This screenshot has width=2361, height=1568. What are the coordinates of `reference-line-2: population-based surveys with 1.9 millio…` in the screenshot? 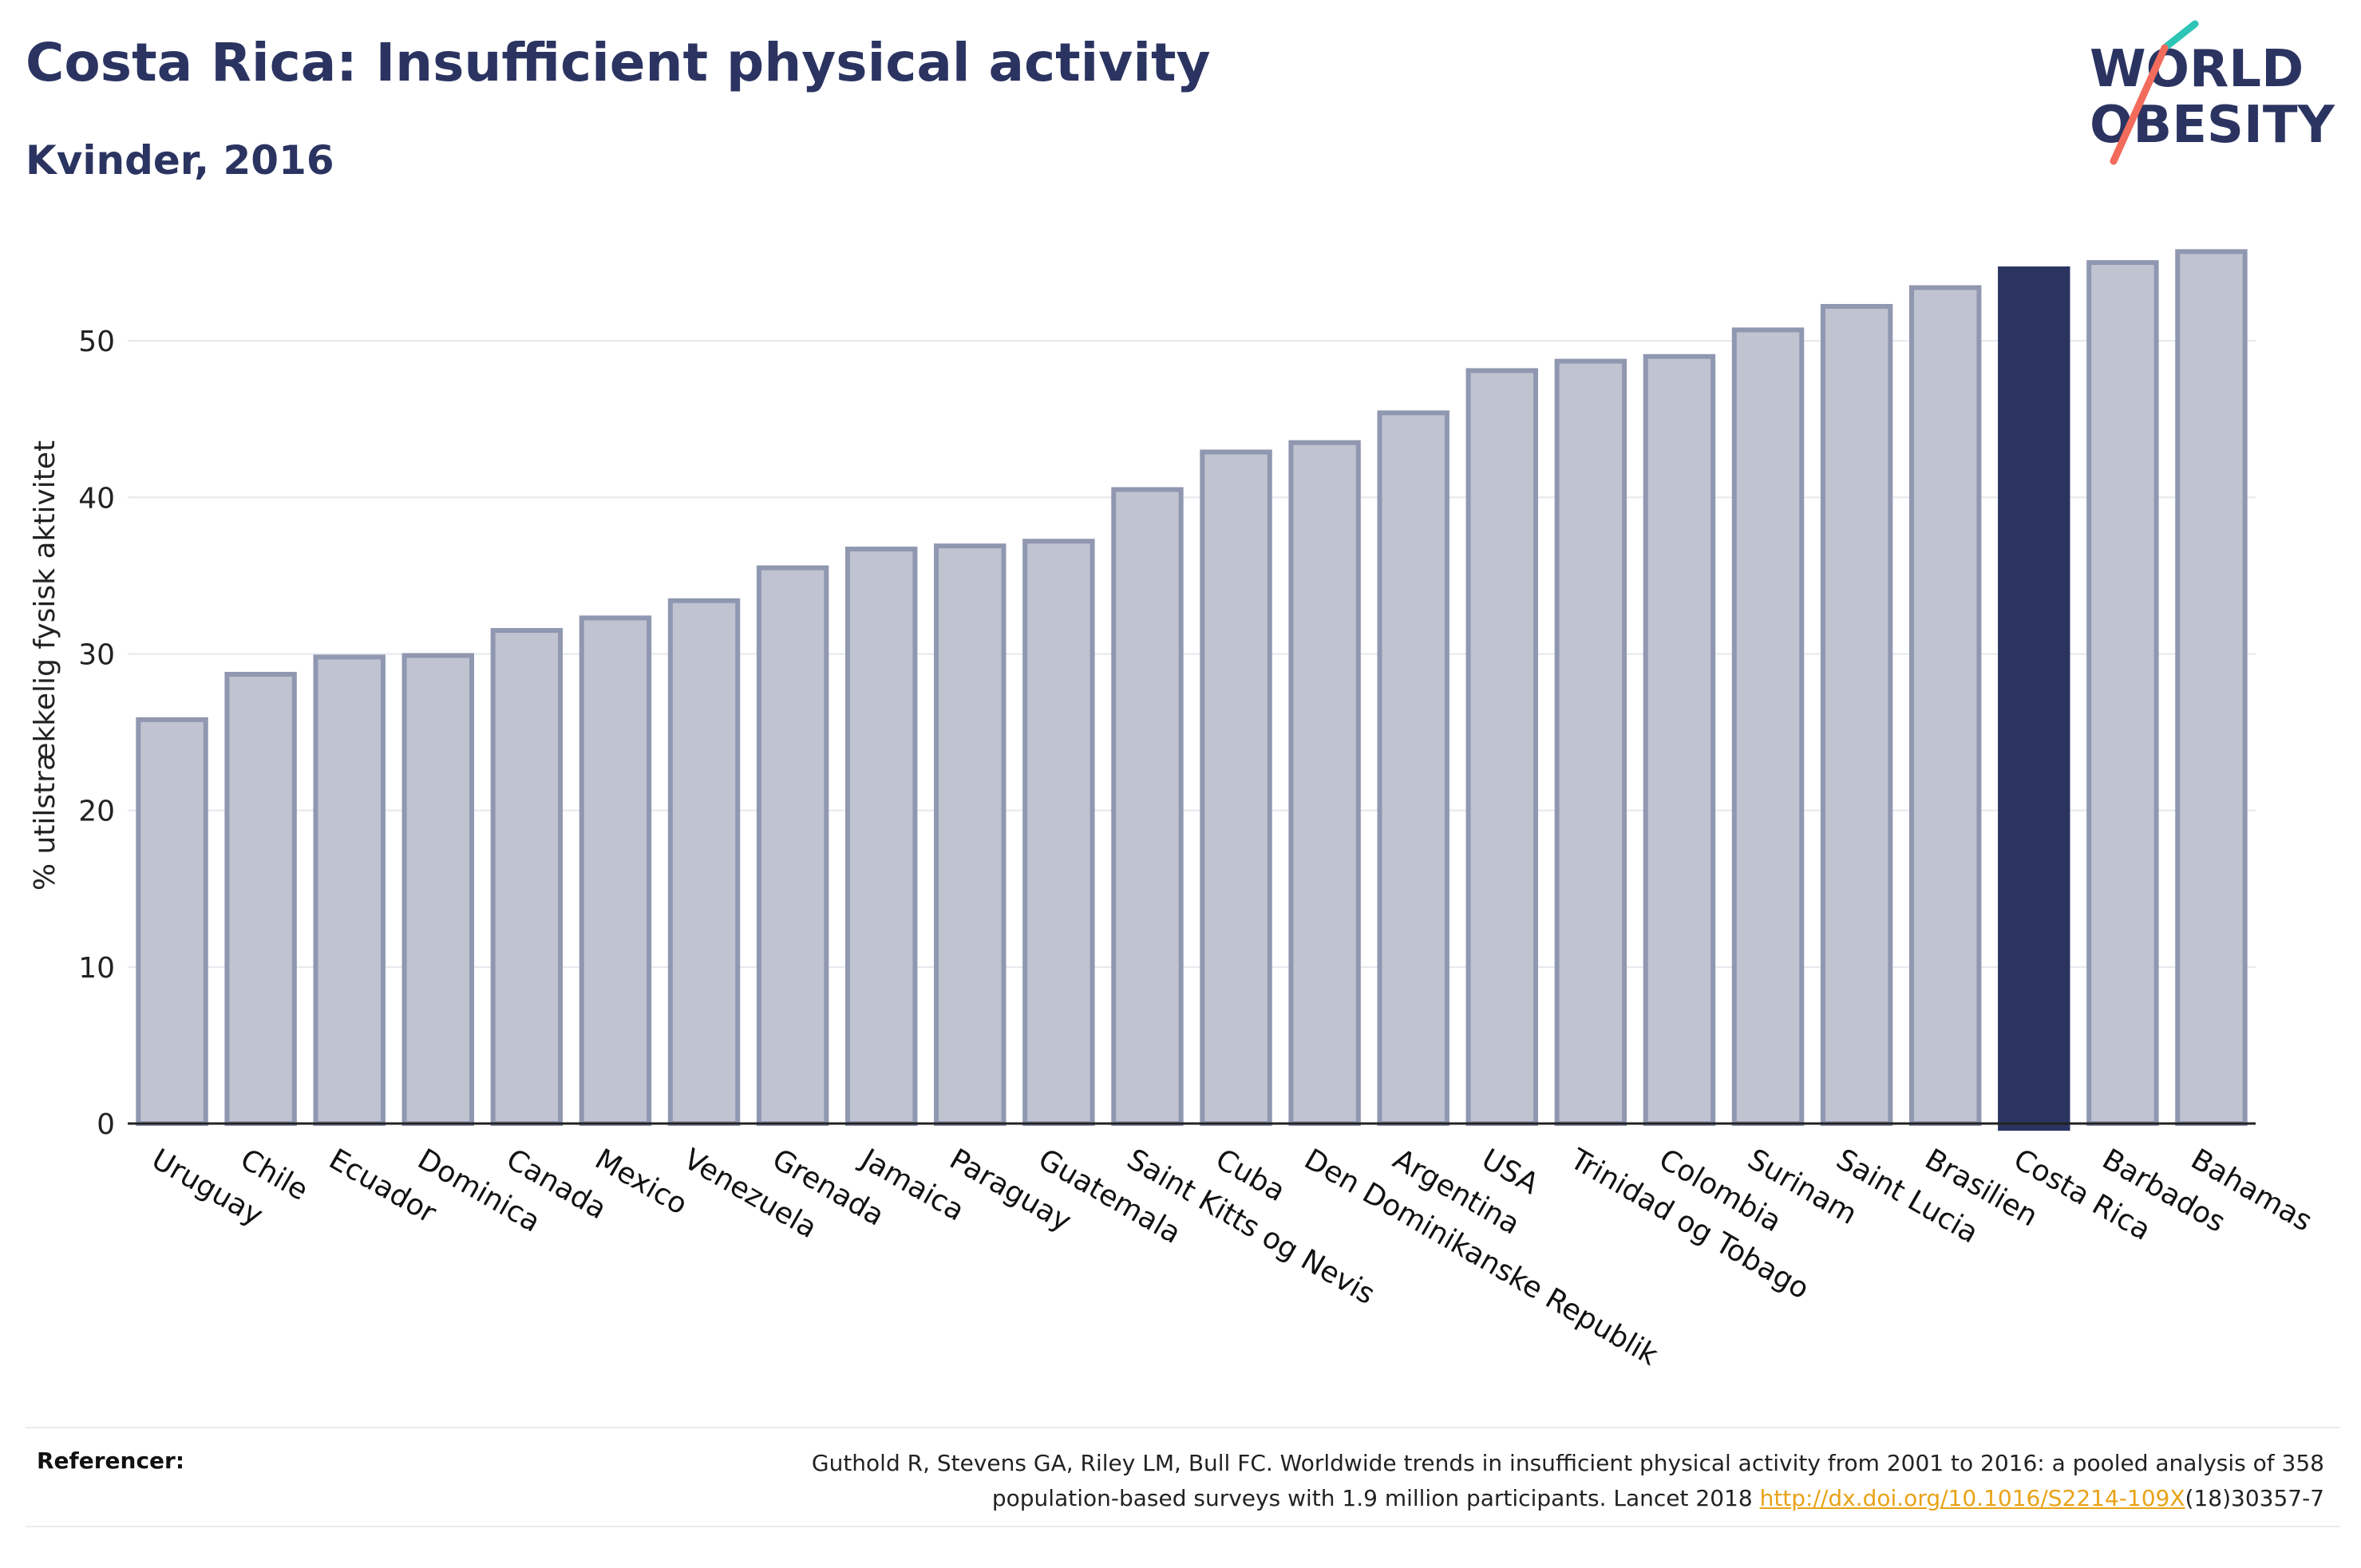 It's located at (1446, 1498).